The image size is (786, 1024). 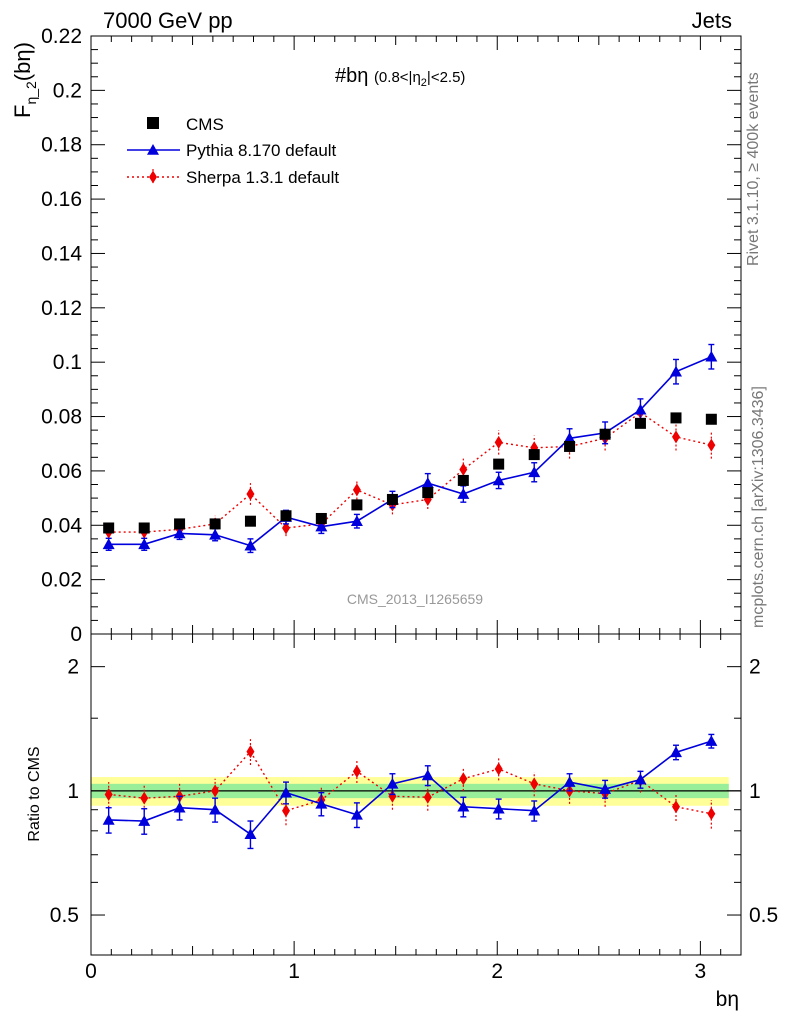 I want to click on cms-series, so click(x=410, y=473).